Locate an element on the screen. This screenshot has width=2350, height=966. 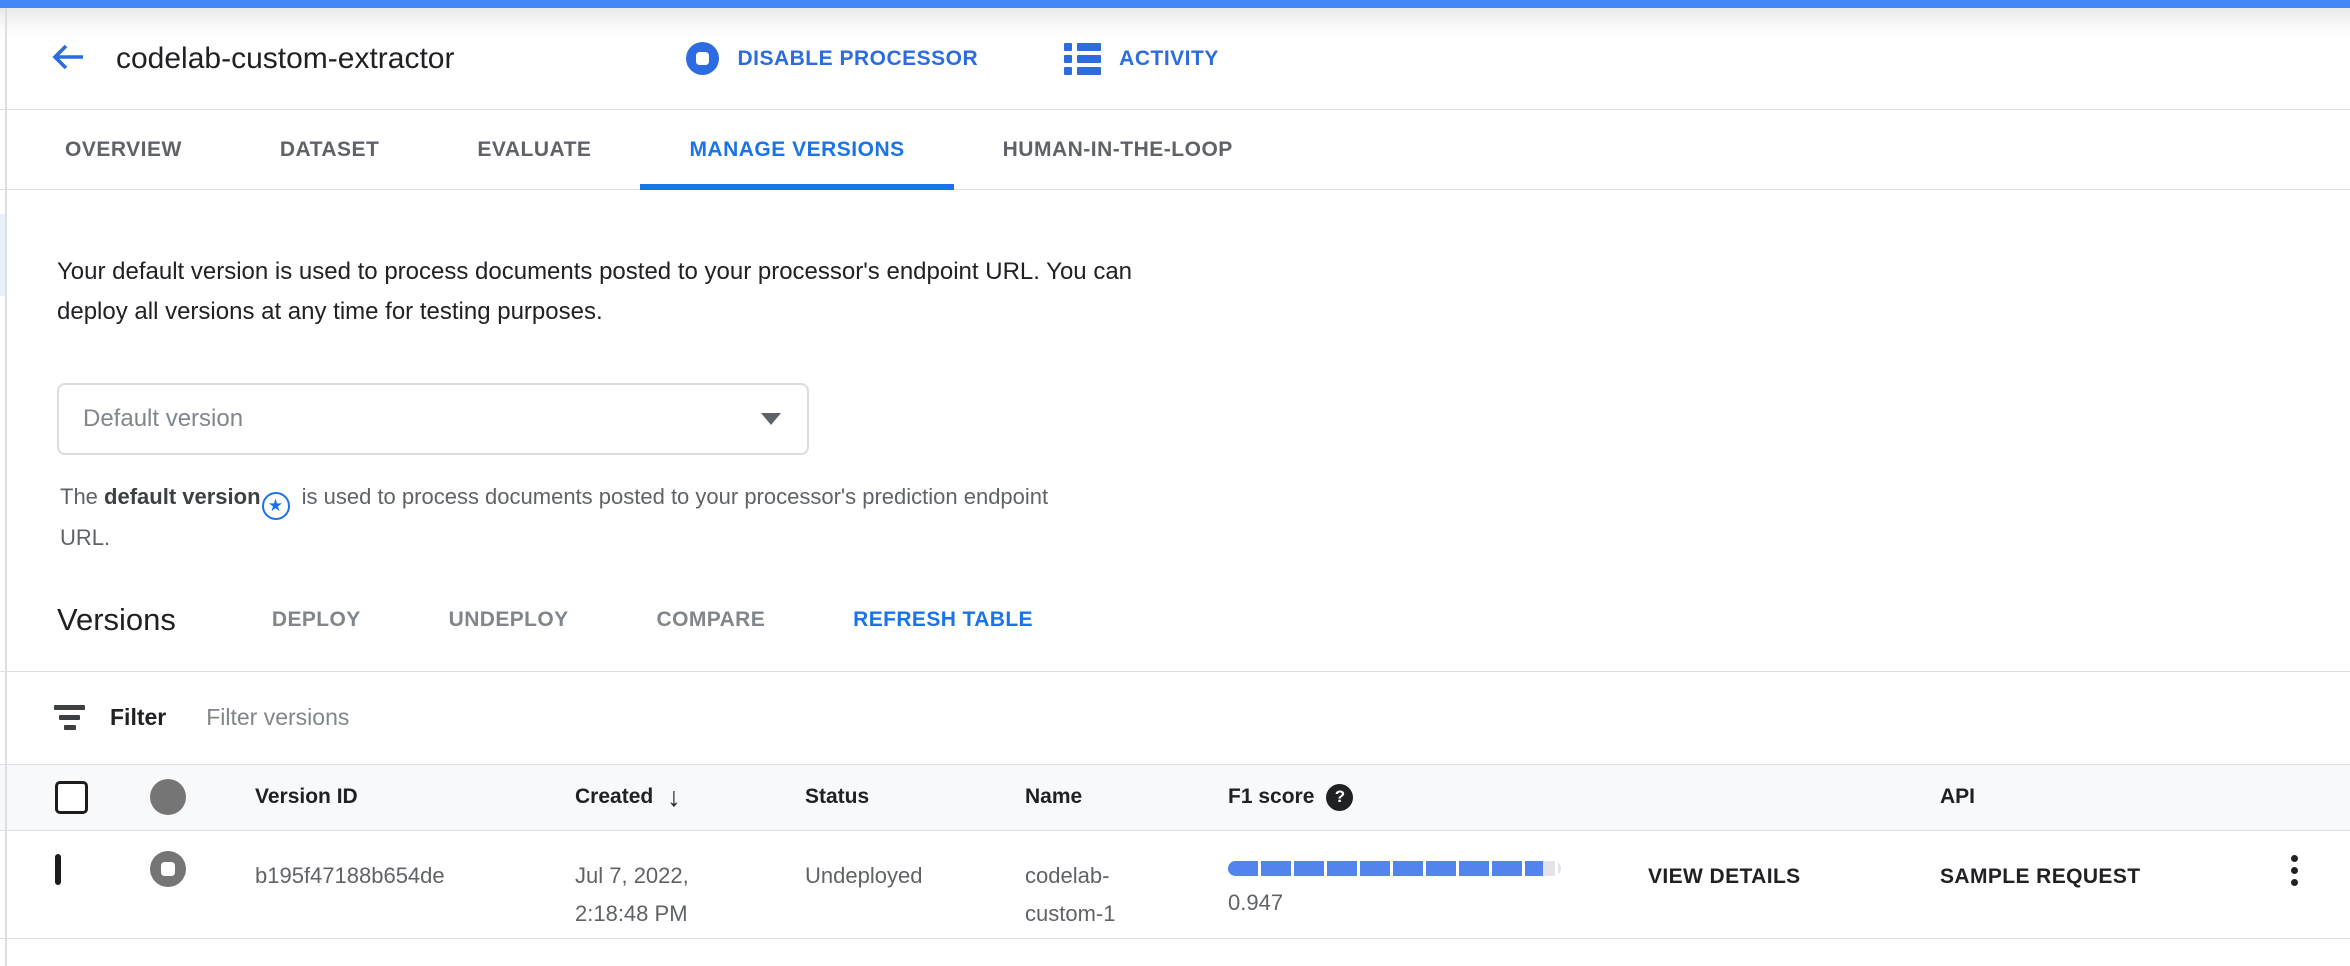
select-all-checkbox is located at coordinates (71, 797).